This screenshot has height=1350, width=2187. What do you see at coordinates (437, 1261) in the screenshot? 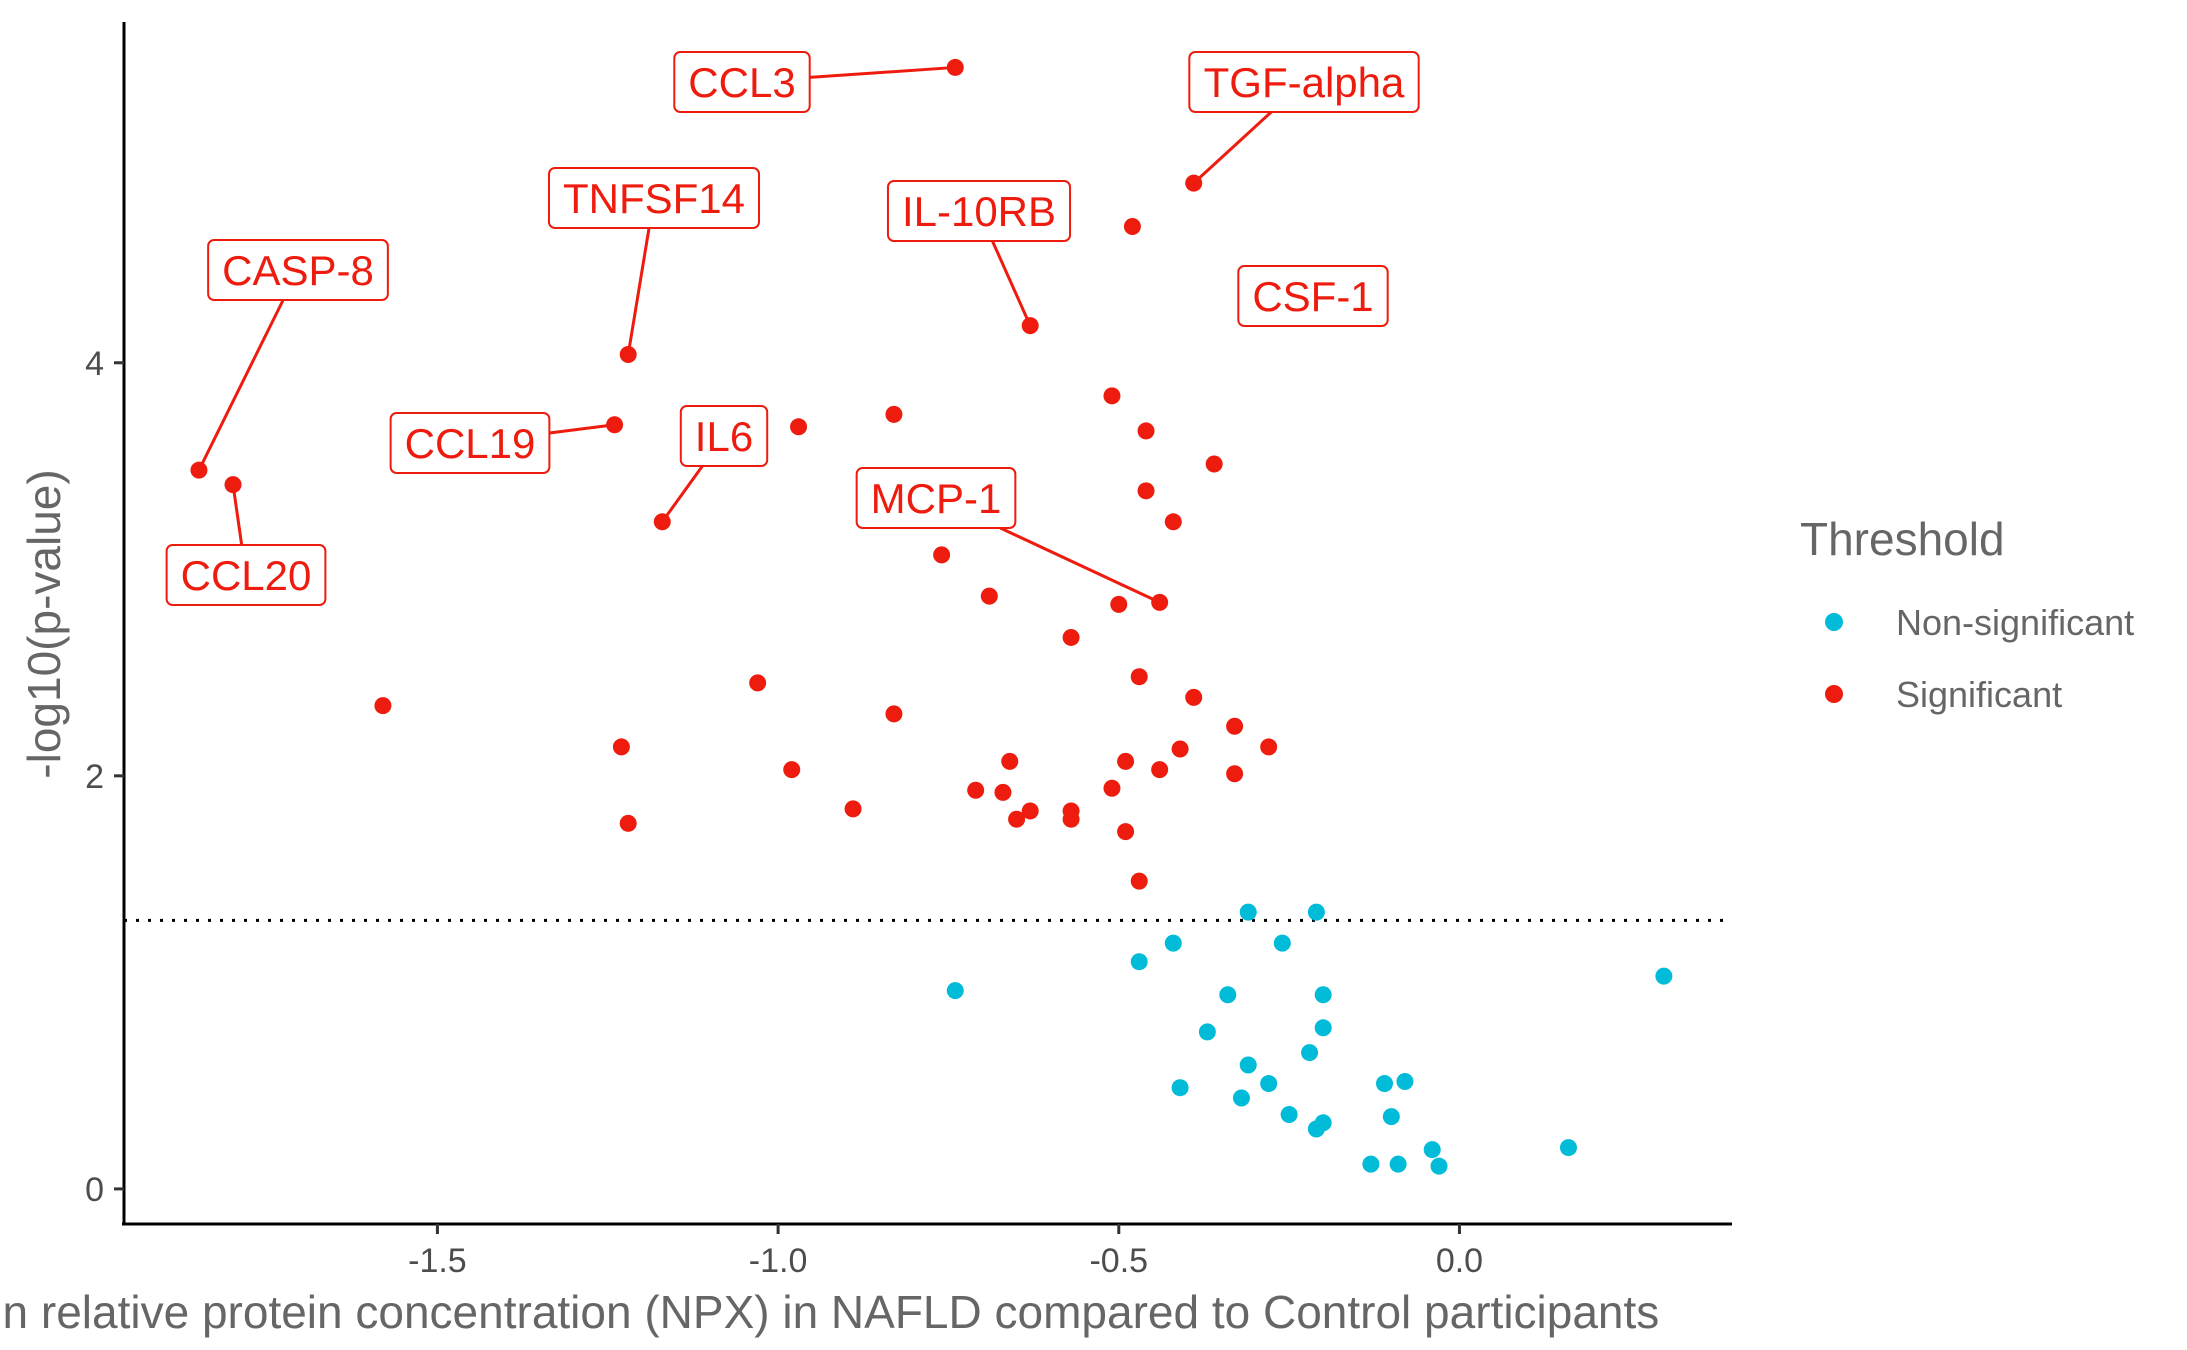
I see `x-tick-label: -1.5` at bounding box center [437, 1261].